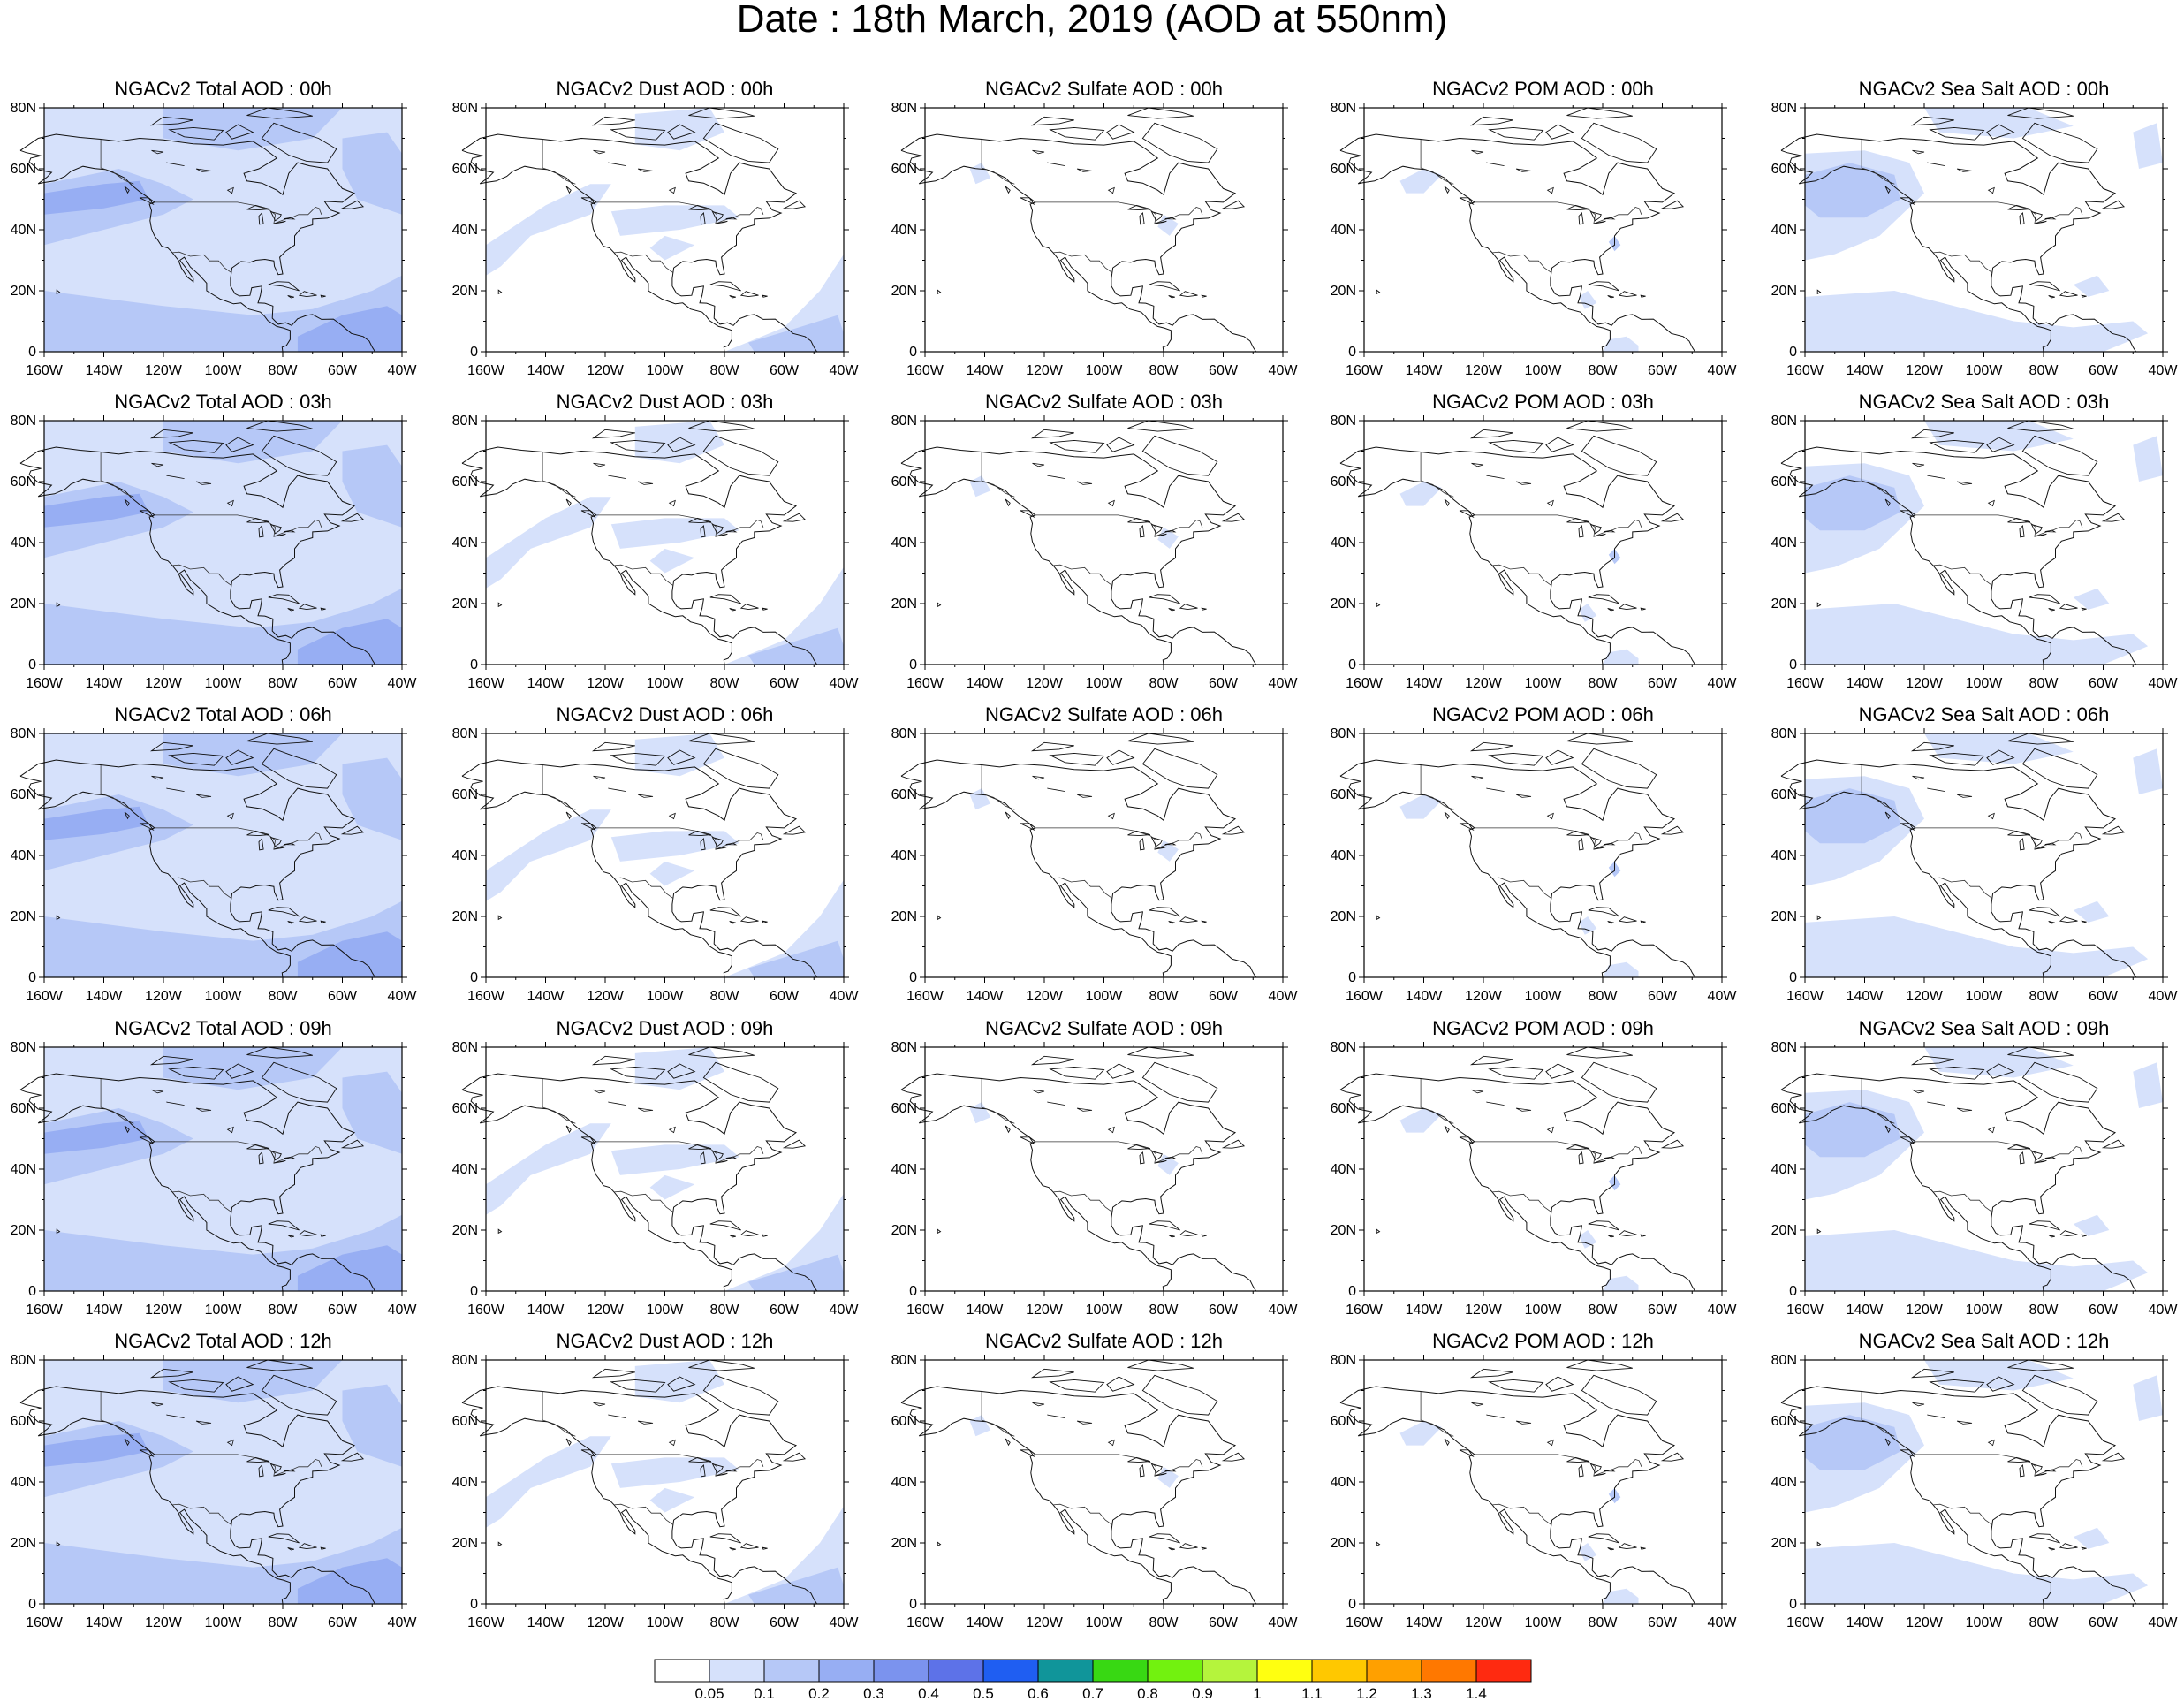  I want to click on colorbar-label: 0.6, so click(1038, 1692).